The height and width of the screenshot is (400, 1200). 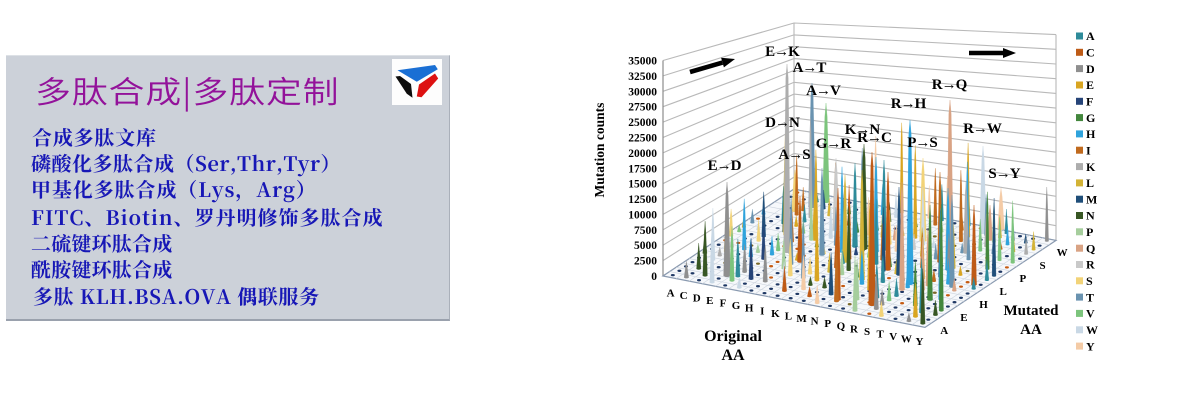 I want to click on svg-text: 12500, so click(x=642, y=200).